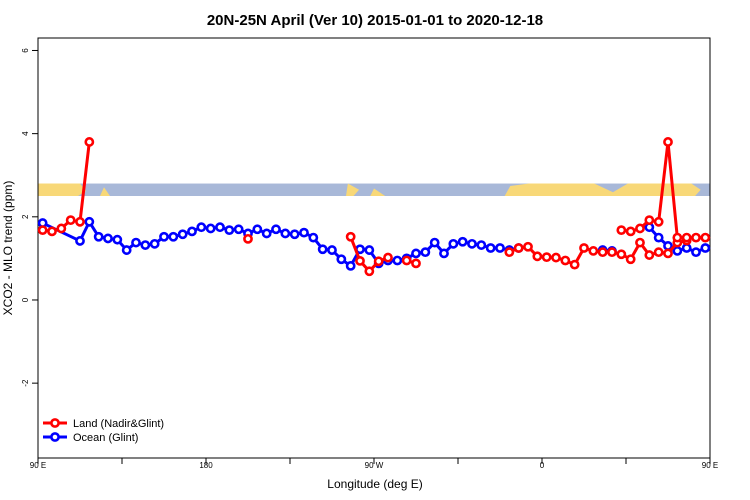 This screenshot has width=750, height=500. What do you see at coordinates (542, 465) in the screenshot?
I see `x-tick-label: 0` at bounding box center [542, 465].